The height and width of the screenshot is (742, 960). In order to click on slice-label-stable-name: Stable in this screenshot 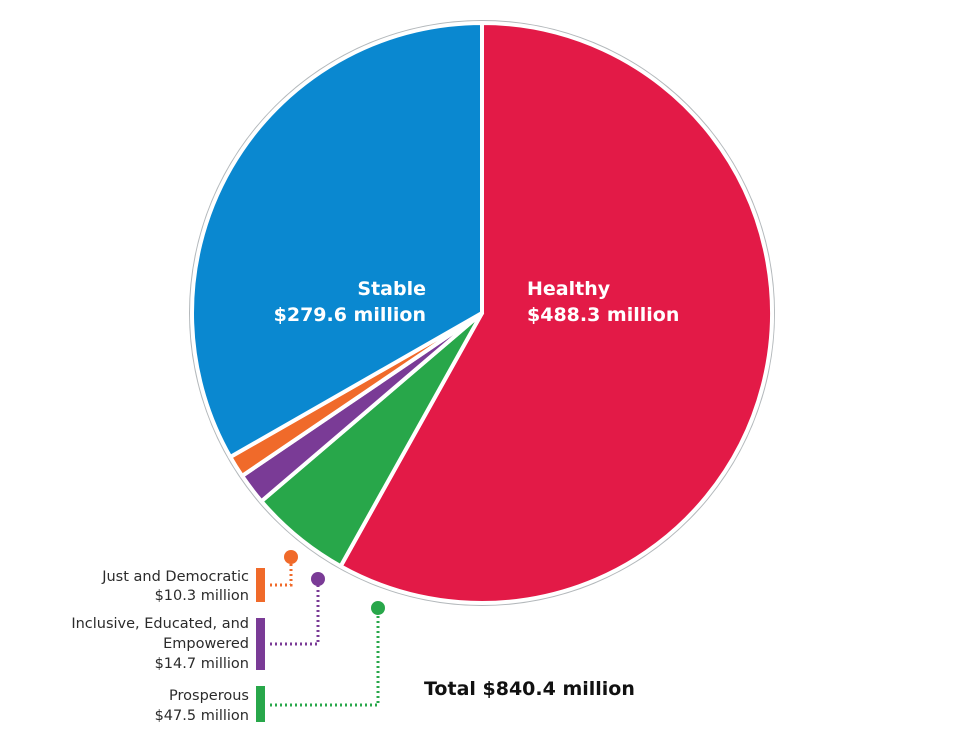, I will do `click(391, 289)`.